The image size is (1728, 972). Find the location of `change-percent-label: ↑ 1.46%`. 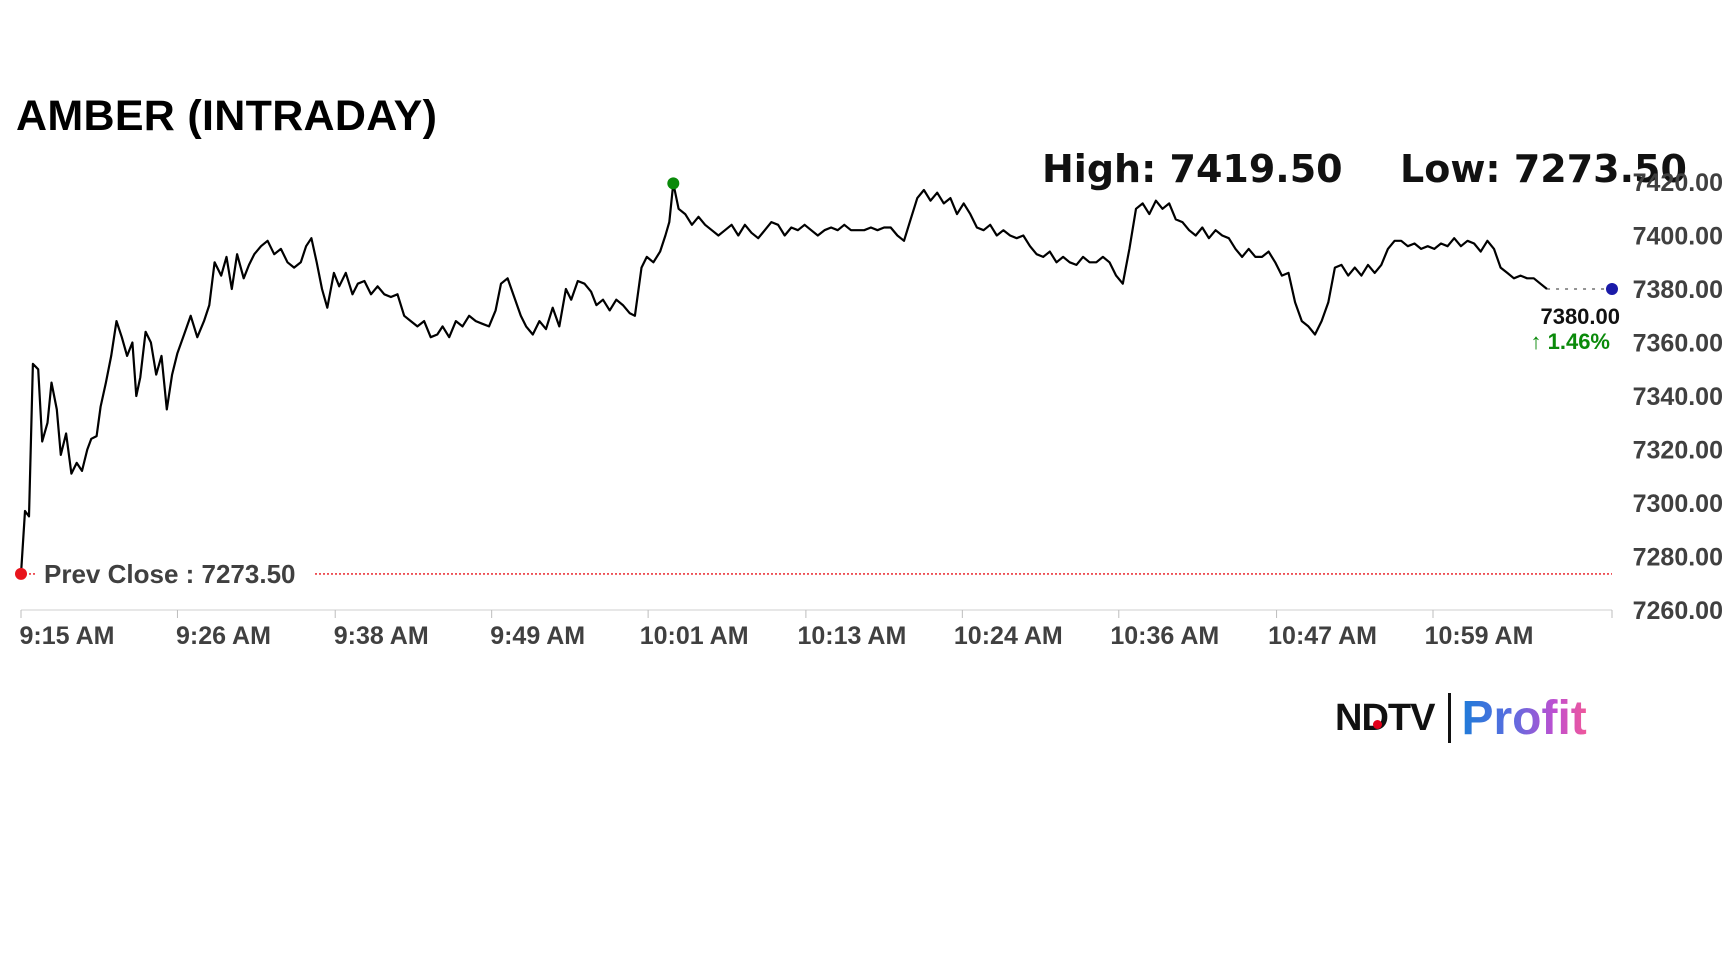

change-percent-label: ↑ 1.46% is located at coordinates (1571, 341).